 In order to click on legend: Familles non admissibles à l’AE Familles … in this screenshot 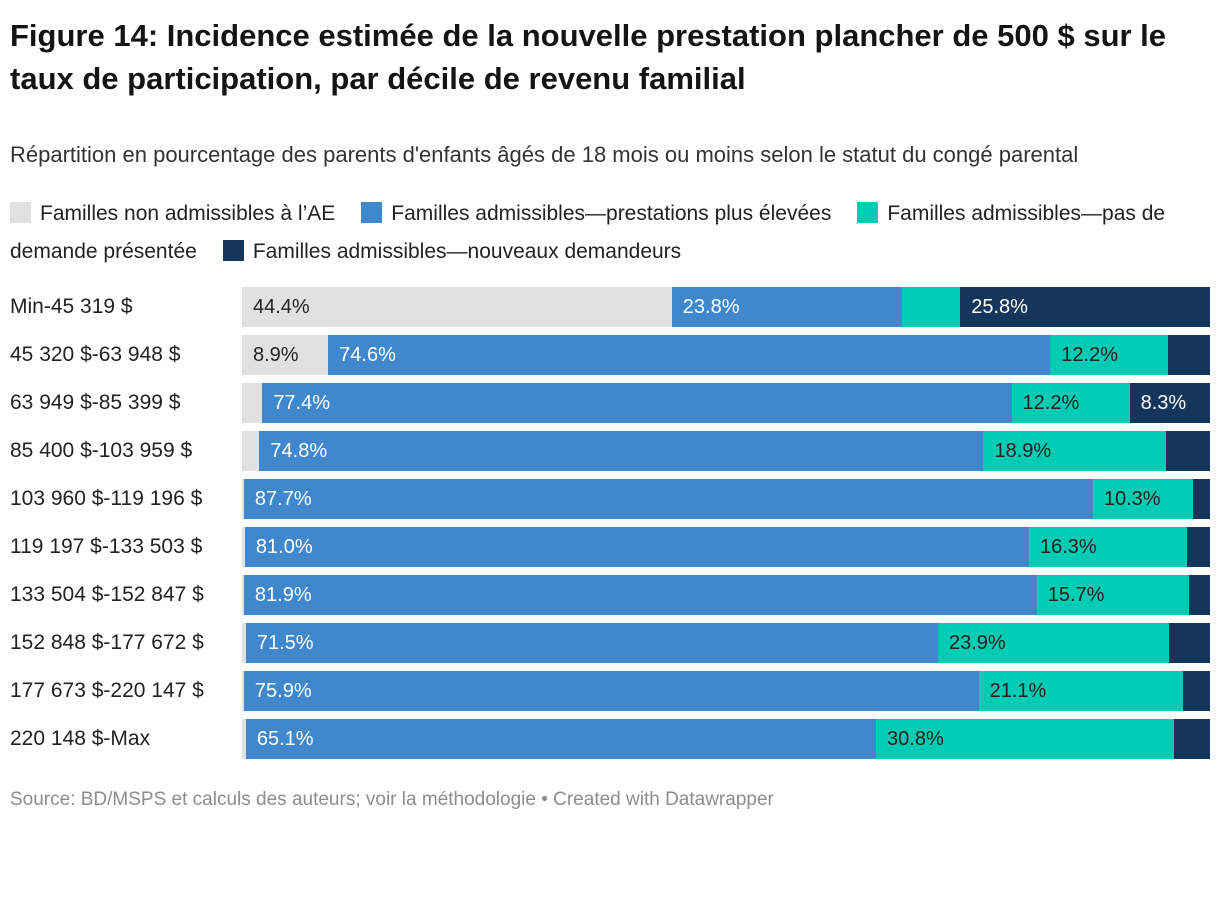, I will do `click(610, 233)`.